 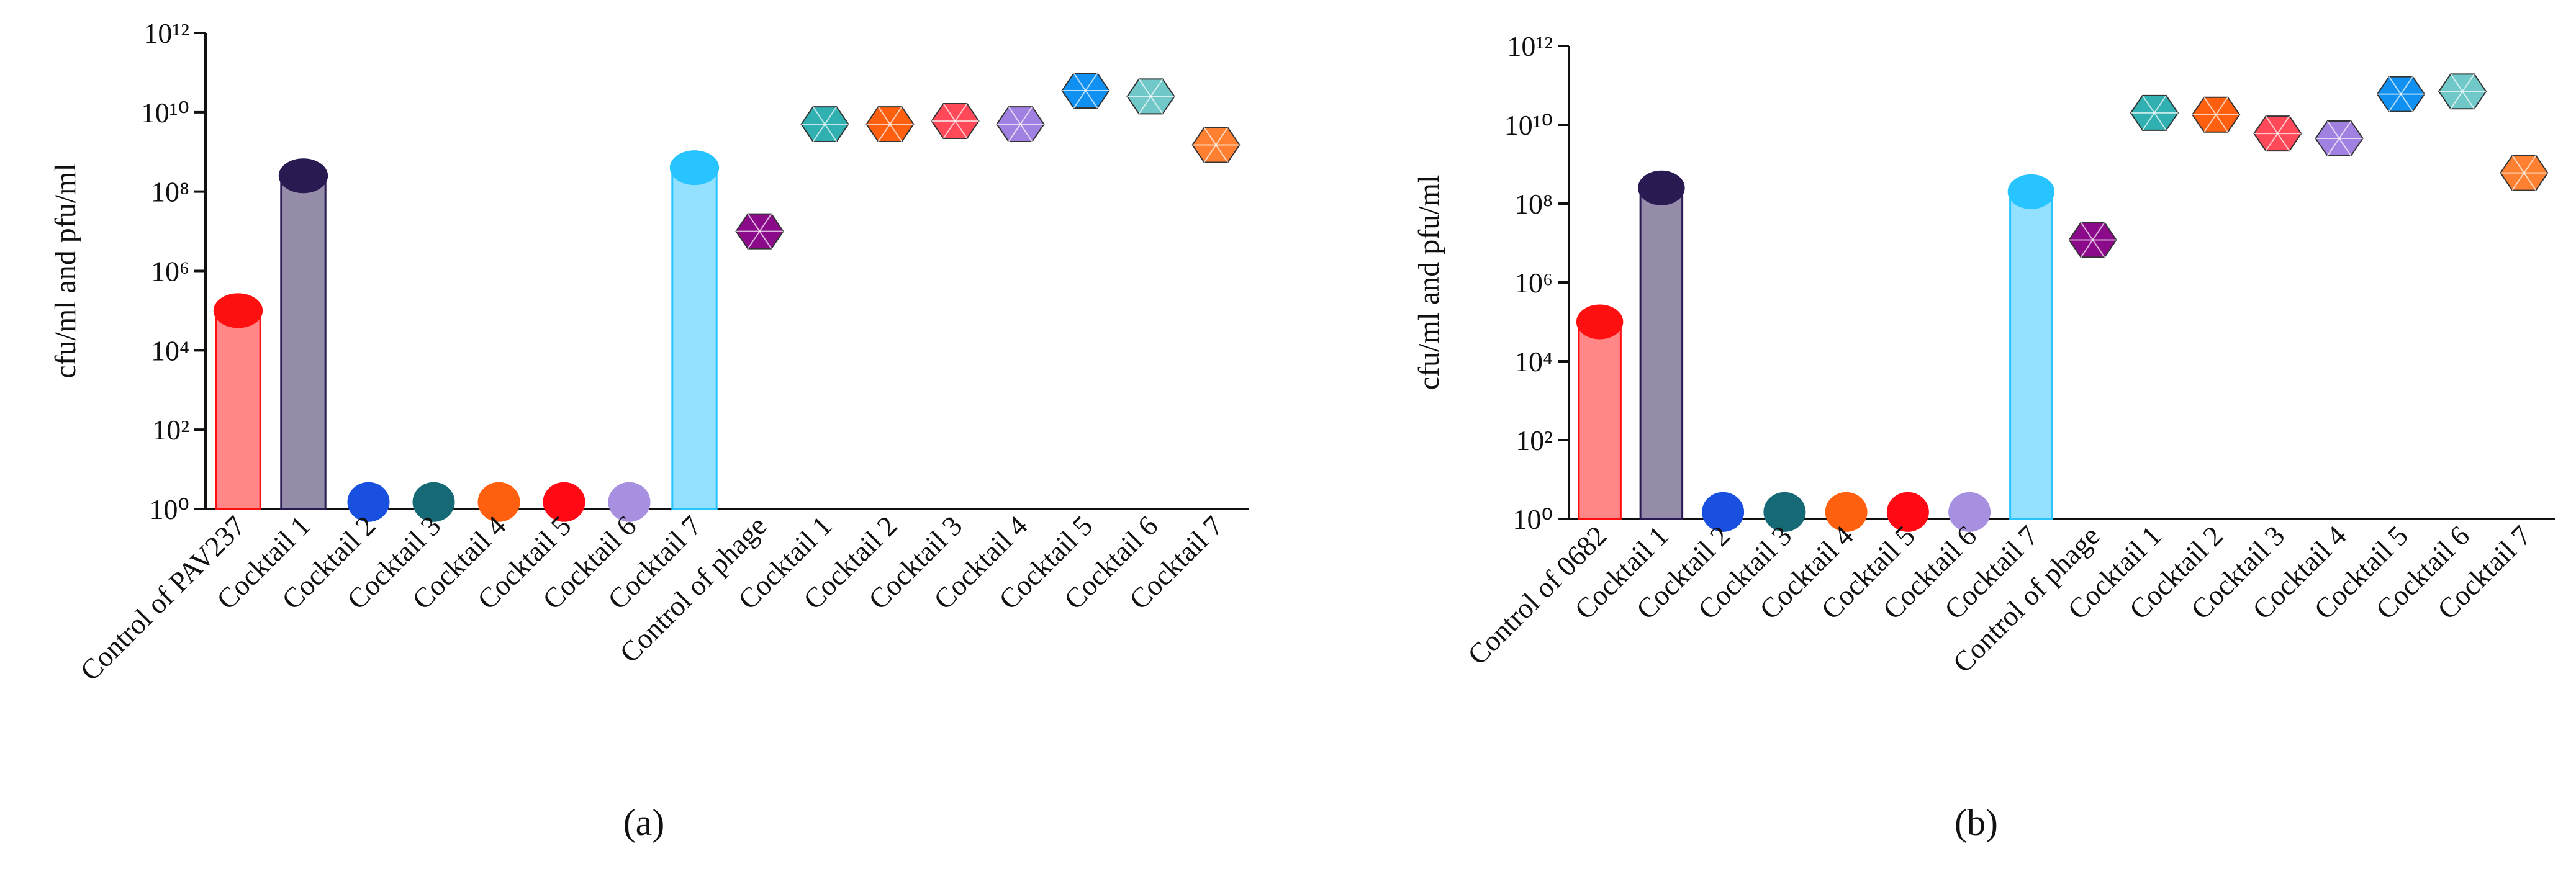 I want to click on panel-label: (b), so click(x=1976, y=822).